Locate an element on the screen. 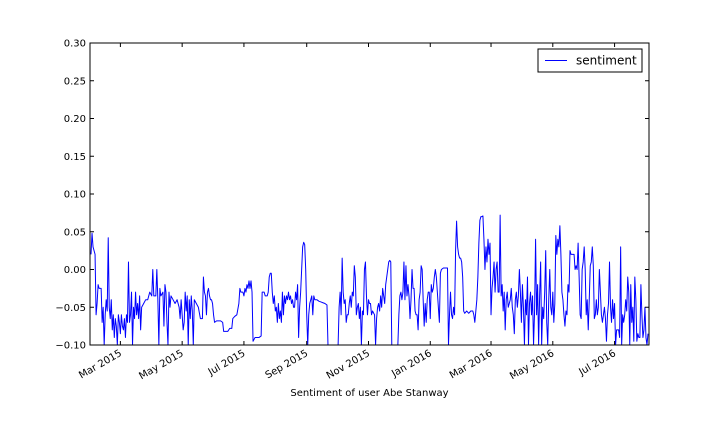 The height and width of the screenshot is (432, 720). y-tick-label: 0.30 is located at coordinates (75, 44).